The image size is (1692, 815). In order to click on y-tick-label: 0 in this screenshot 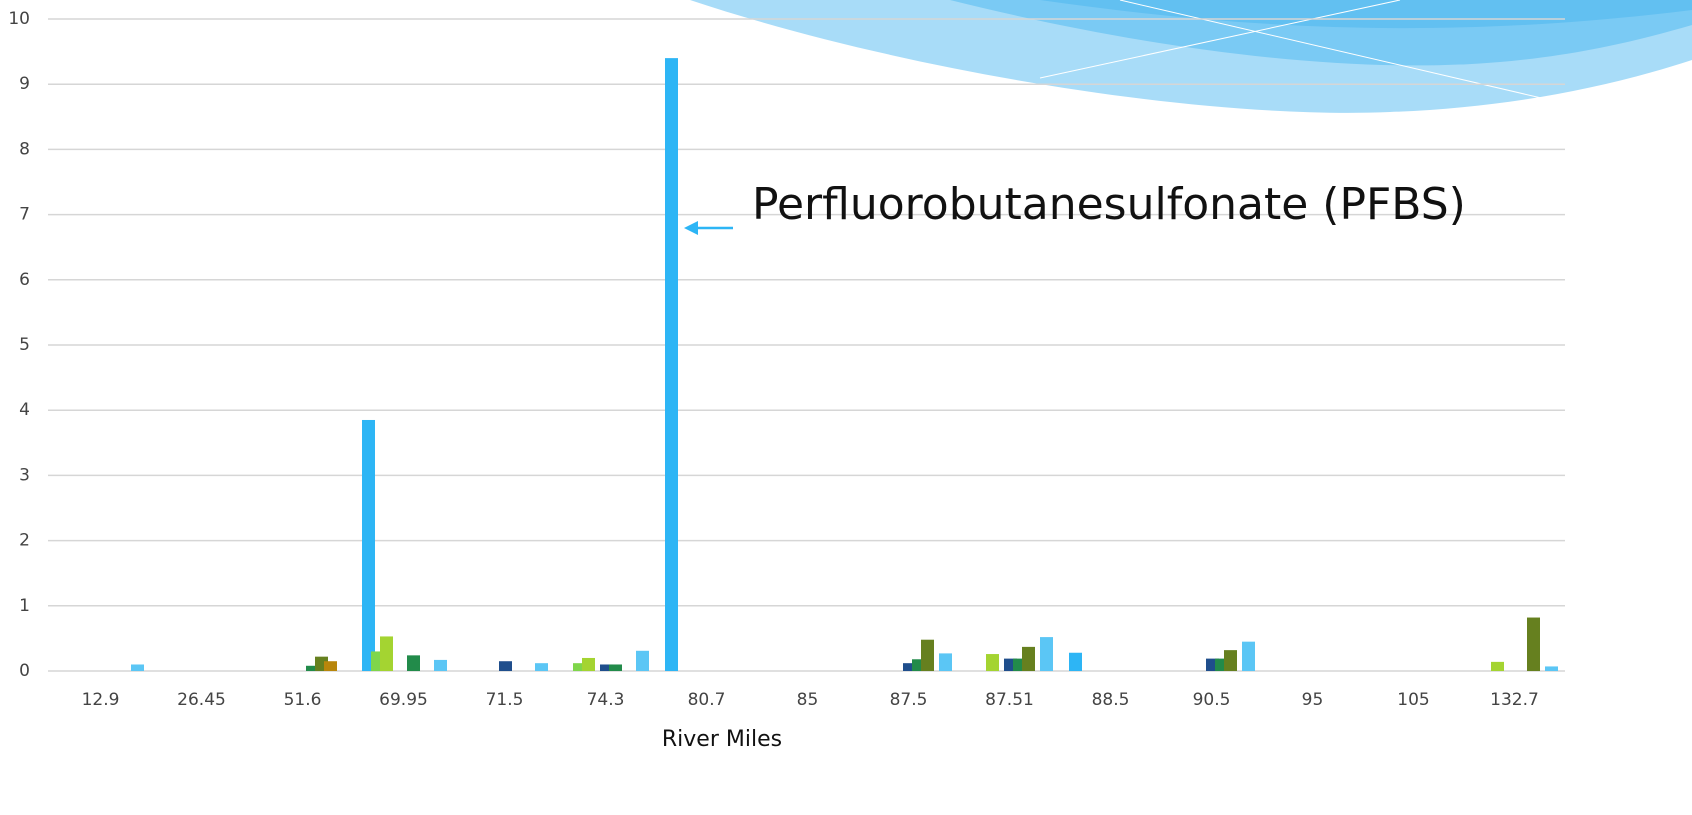, I will do `click(24, 671)`.